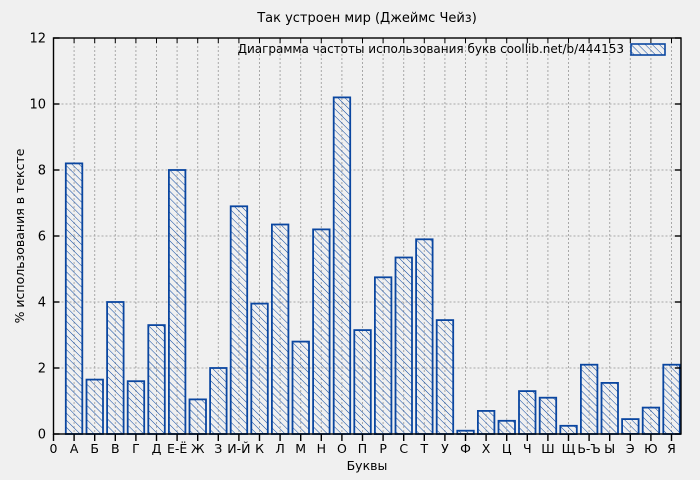  Describe the element at coordinates (465, 448) in the screenshot. I see `x-tick-label: Ф` at that location.